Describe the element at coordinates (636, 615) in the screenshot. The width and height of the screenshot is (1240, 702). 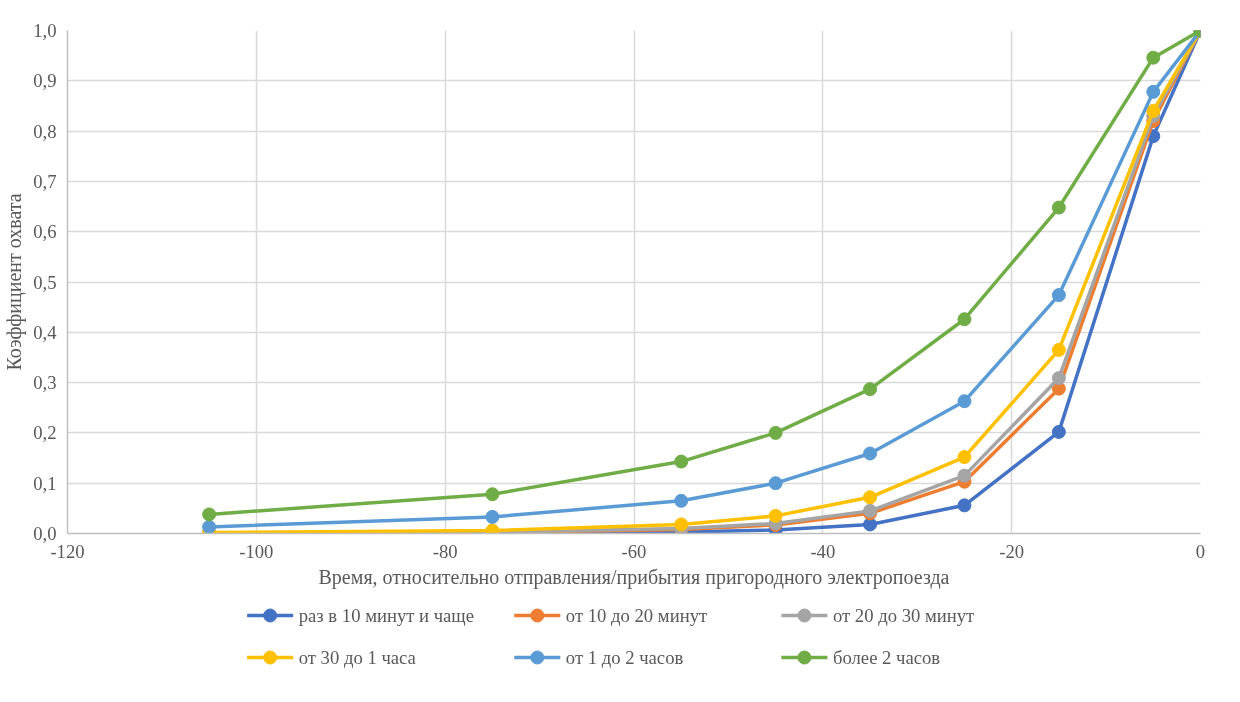
I see `legend-label: от 10 до 20 минут` at that location.